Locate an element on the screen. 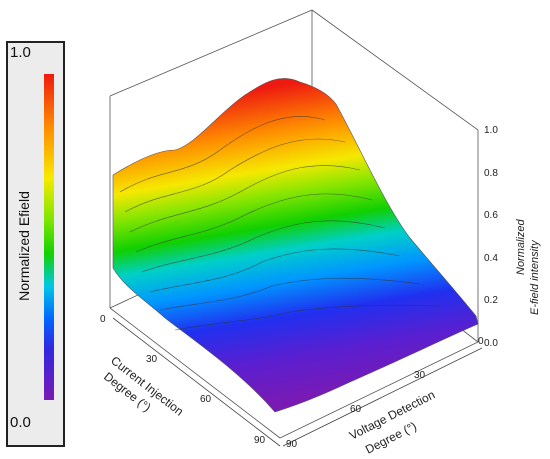 The width and height of the screenshot is (550, 459). z-tick-0.8: 0.8 is located at coordinates (491, 173).